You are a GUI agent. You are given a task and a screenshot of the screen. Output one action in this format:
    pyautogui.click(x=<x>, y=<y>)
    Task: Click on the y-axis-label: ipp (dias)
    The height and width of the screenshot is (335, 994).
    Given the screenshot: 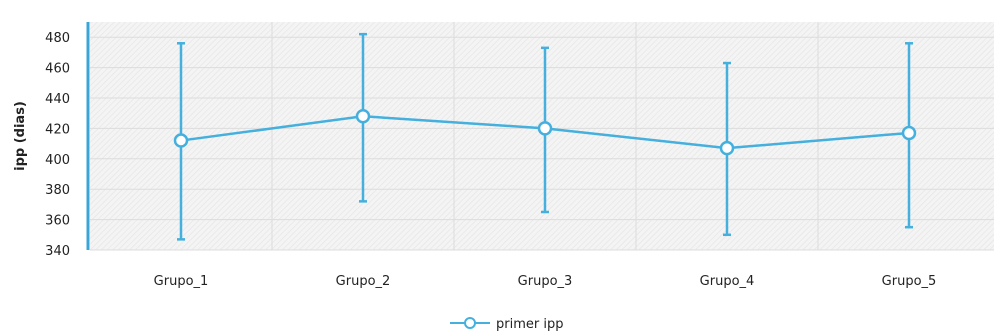 What is the action you would take?
    pyautogui.click(x=20, y=136)
    